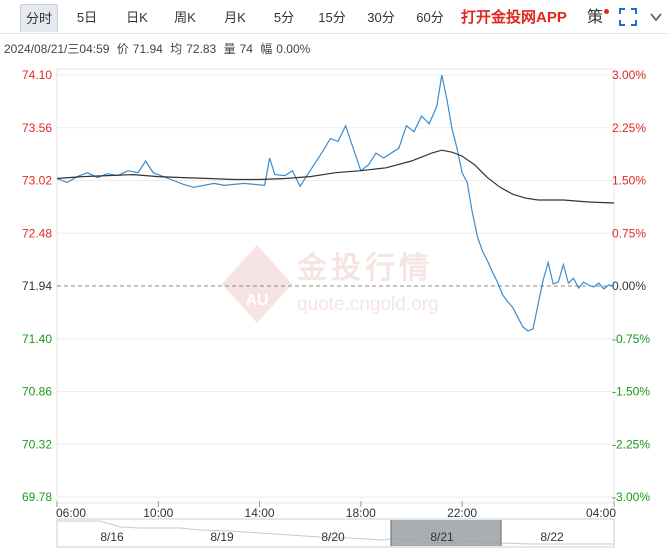 This screenshot has height=548, width=668. I want to click on navigator-date-label: 8/19, so click(222, 537).